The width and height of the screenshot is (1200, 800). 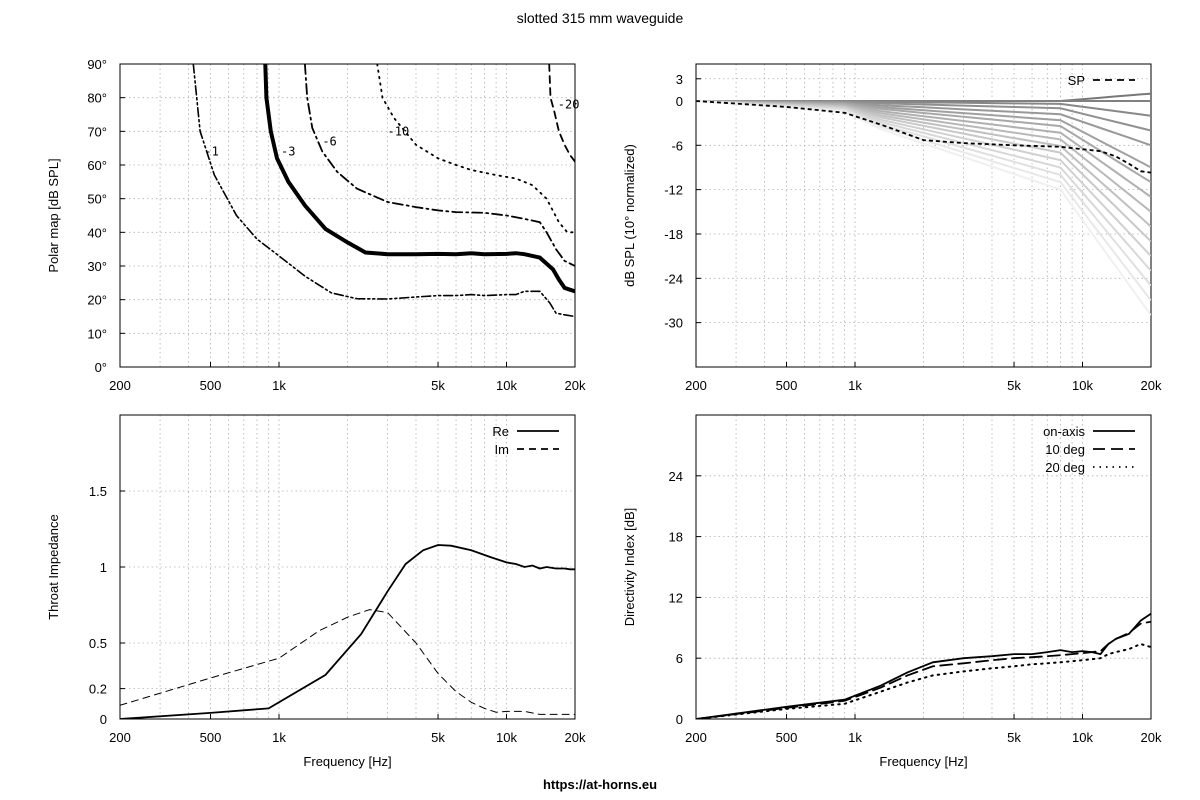 What do you see at coordinates (673, 278) in the screenshot?
I see `y-tick-label: -24` at bounding box center [673, 278].